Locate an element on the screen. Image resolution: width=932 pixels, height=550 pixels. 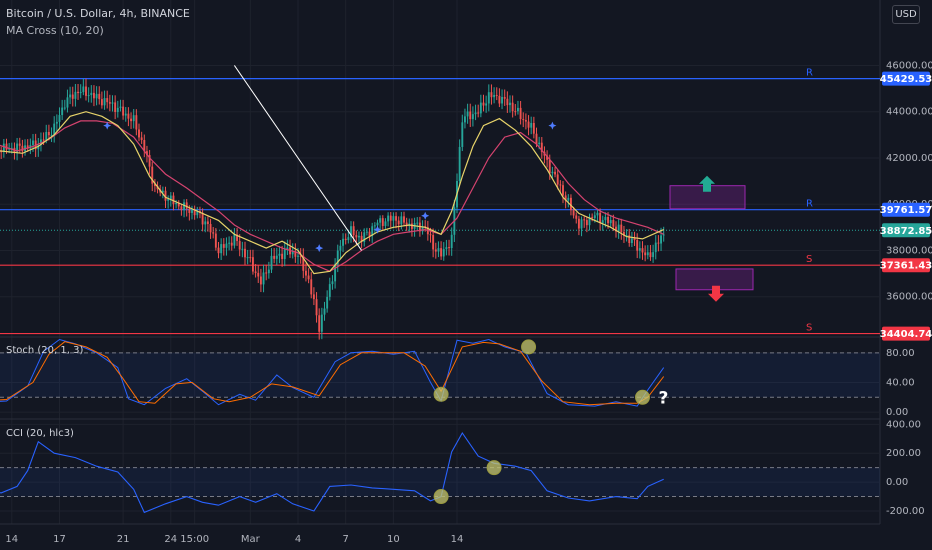
y-tick-label: 40.00 is located at coordinates (900, 382).